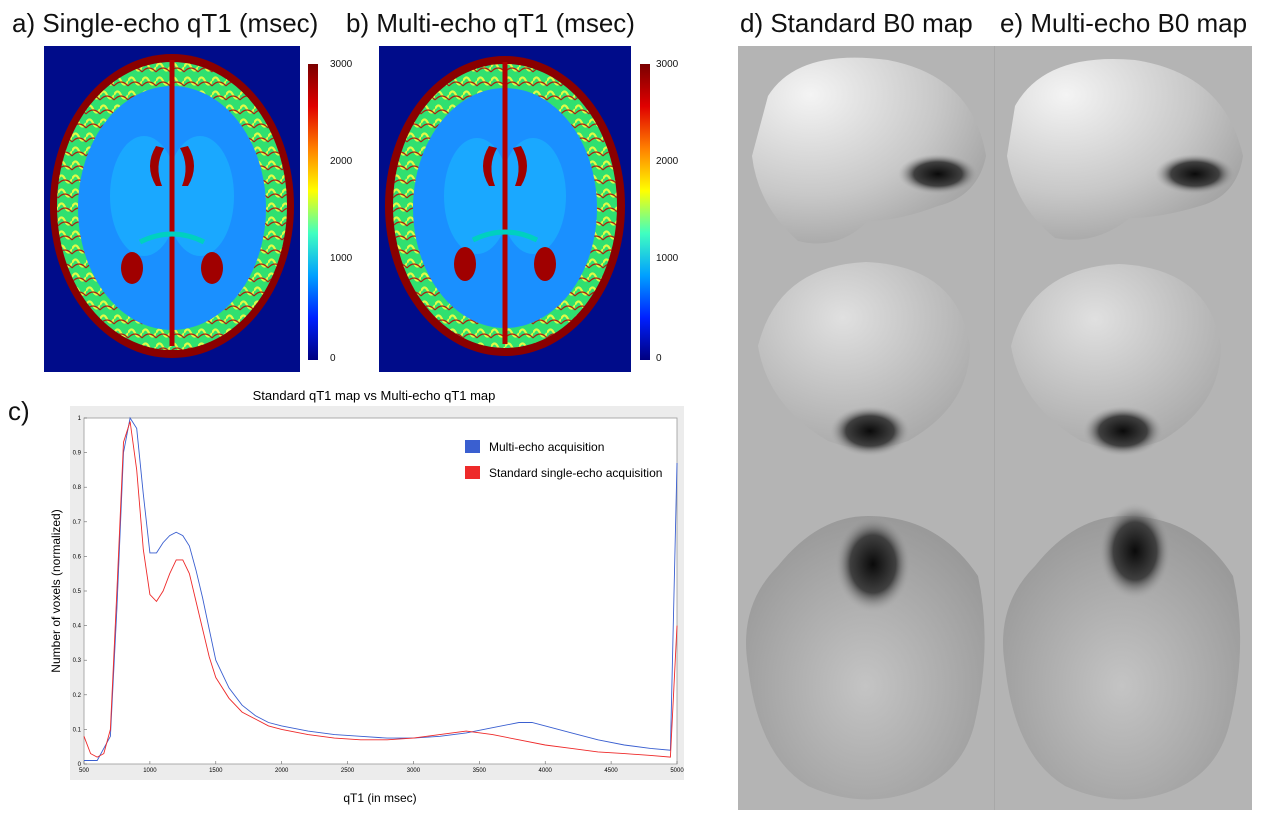 The image size is (1268, 822). I want to click on x-tick-label: 5000, so click(677, 771).